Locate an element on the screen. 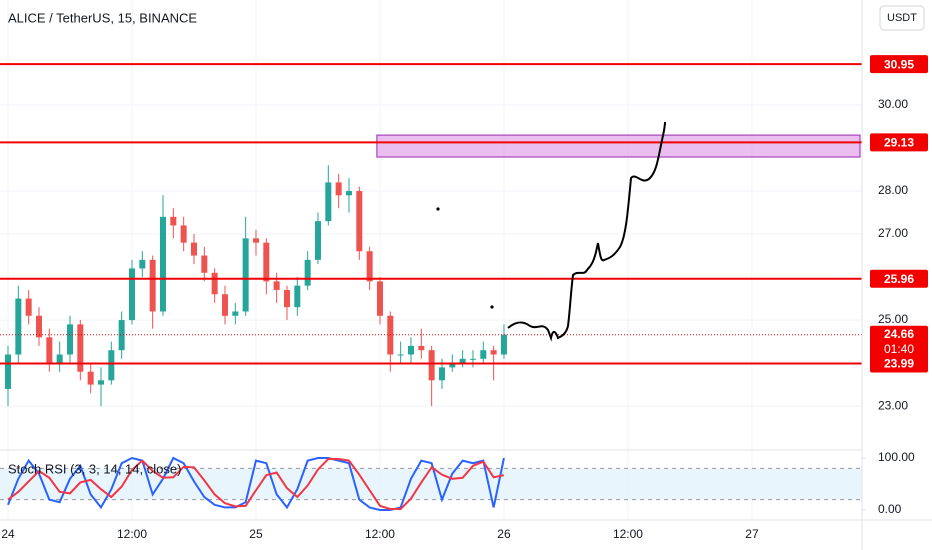  level-label: 30.95 is located at coordinates (899, 64).